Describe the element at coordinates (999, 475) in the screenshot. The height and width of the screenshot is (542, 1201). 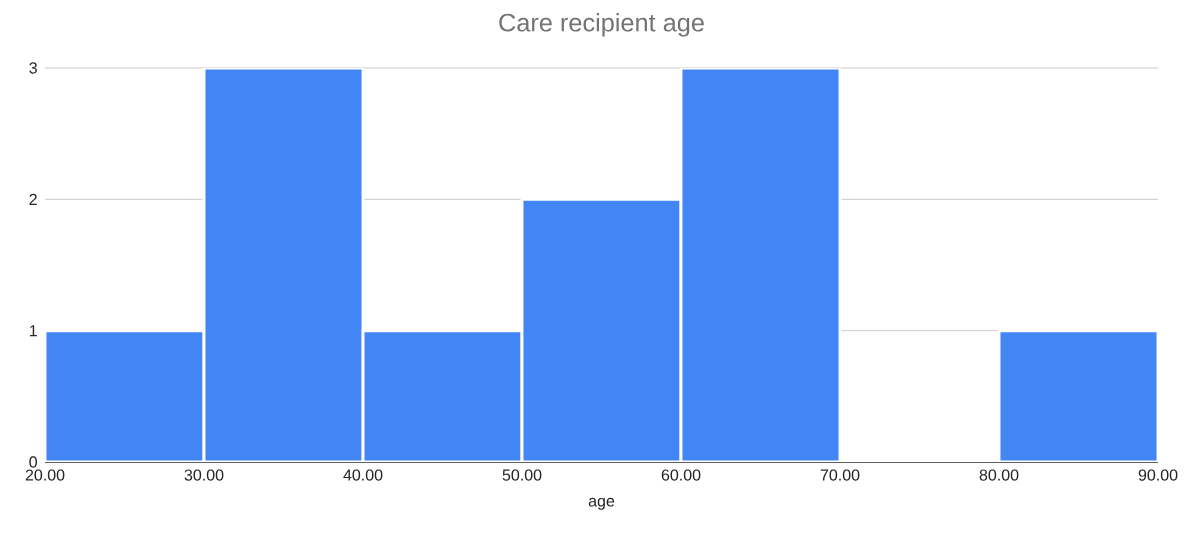
I see `x-tick-label: 80.00` at that location.